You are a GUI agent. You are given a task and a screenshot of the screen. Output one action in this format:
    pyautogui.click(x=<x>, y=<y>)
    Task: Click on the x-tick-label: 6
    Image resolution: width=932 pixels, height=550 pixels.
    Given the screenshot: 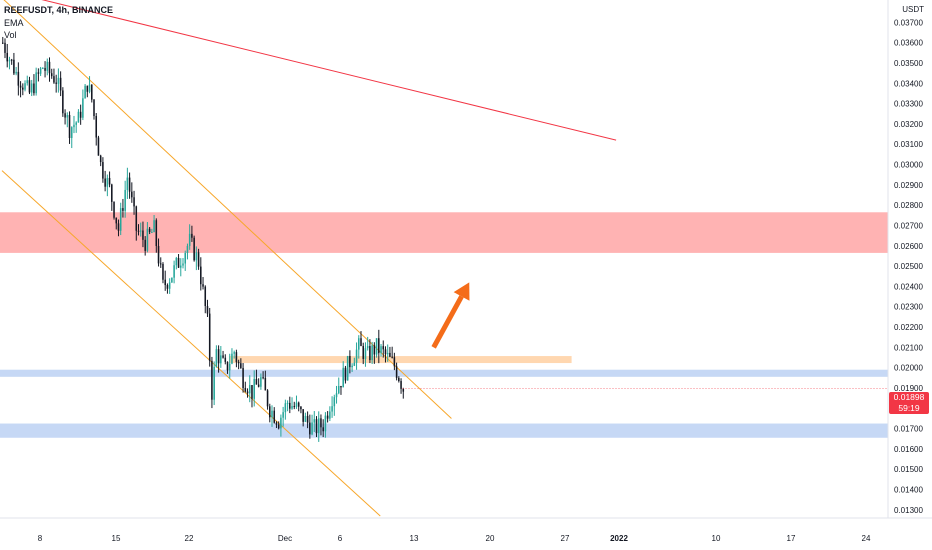 What is the action you would take?
    pyautogui.click(x=340, y=538)
    